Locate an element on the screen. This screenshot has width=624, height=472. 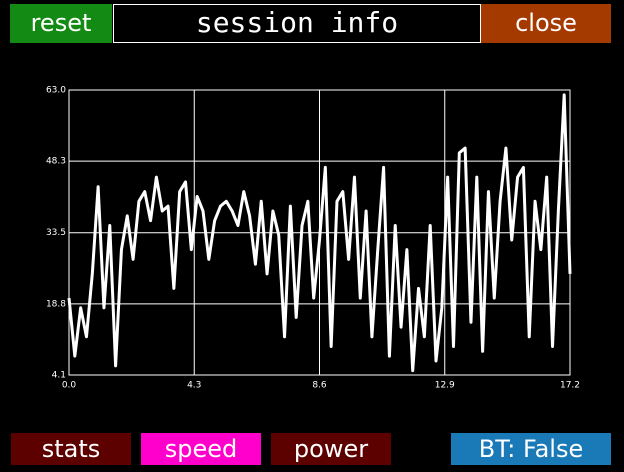
x-tick-label: 8.6 is located at coordinates (319, 386).